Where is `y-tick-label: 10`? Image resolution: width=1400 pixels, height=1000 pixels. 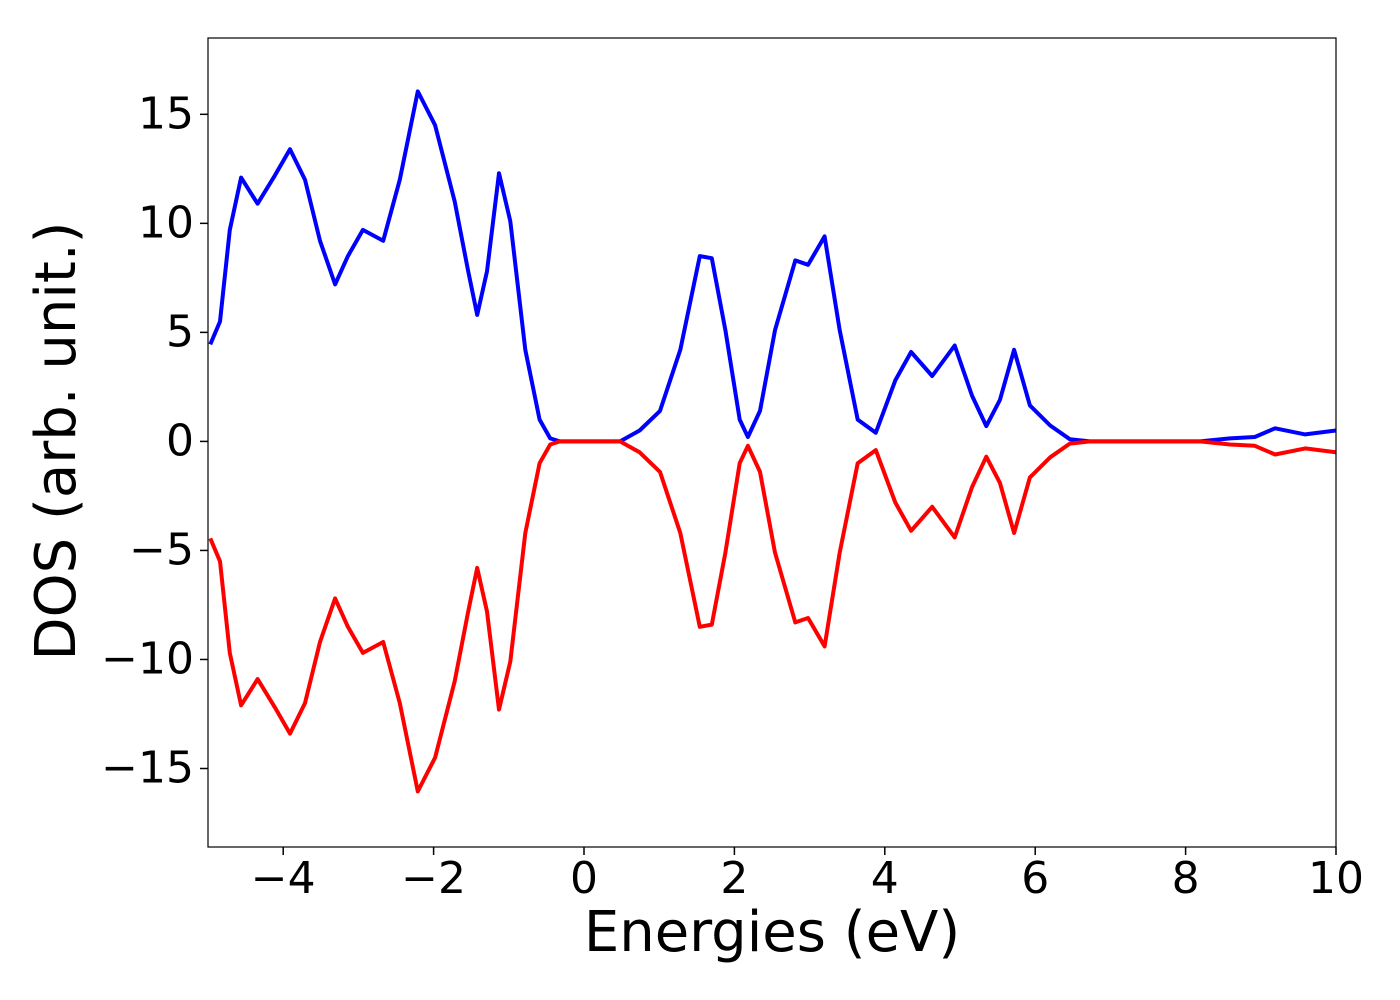 y-tick-label: 10 is located at coordinates (166, 222).